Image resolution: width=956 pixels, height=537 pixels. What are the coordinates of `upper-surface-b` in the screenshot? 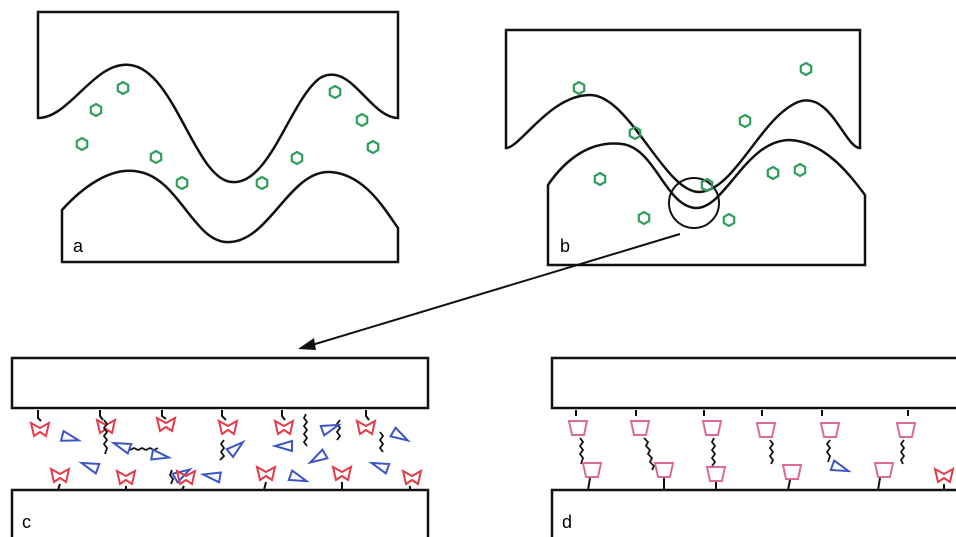 It's located at (683, 111).